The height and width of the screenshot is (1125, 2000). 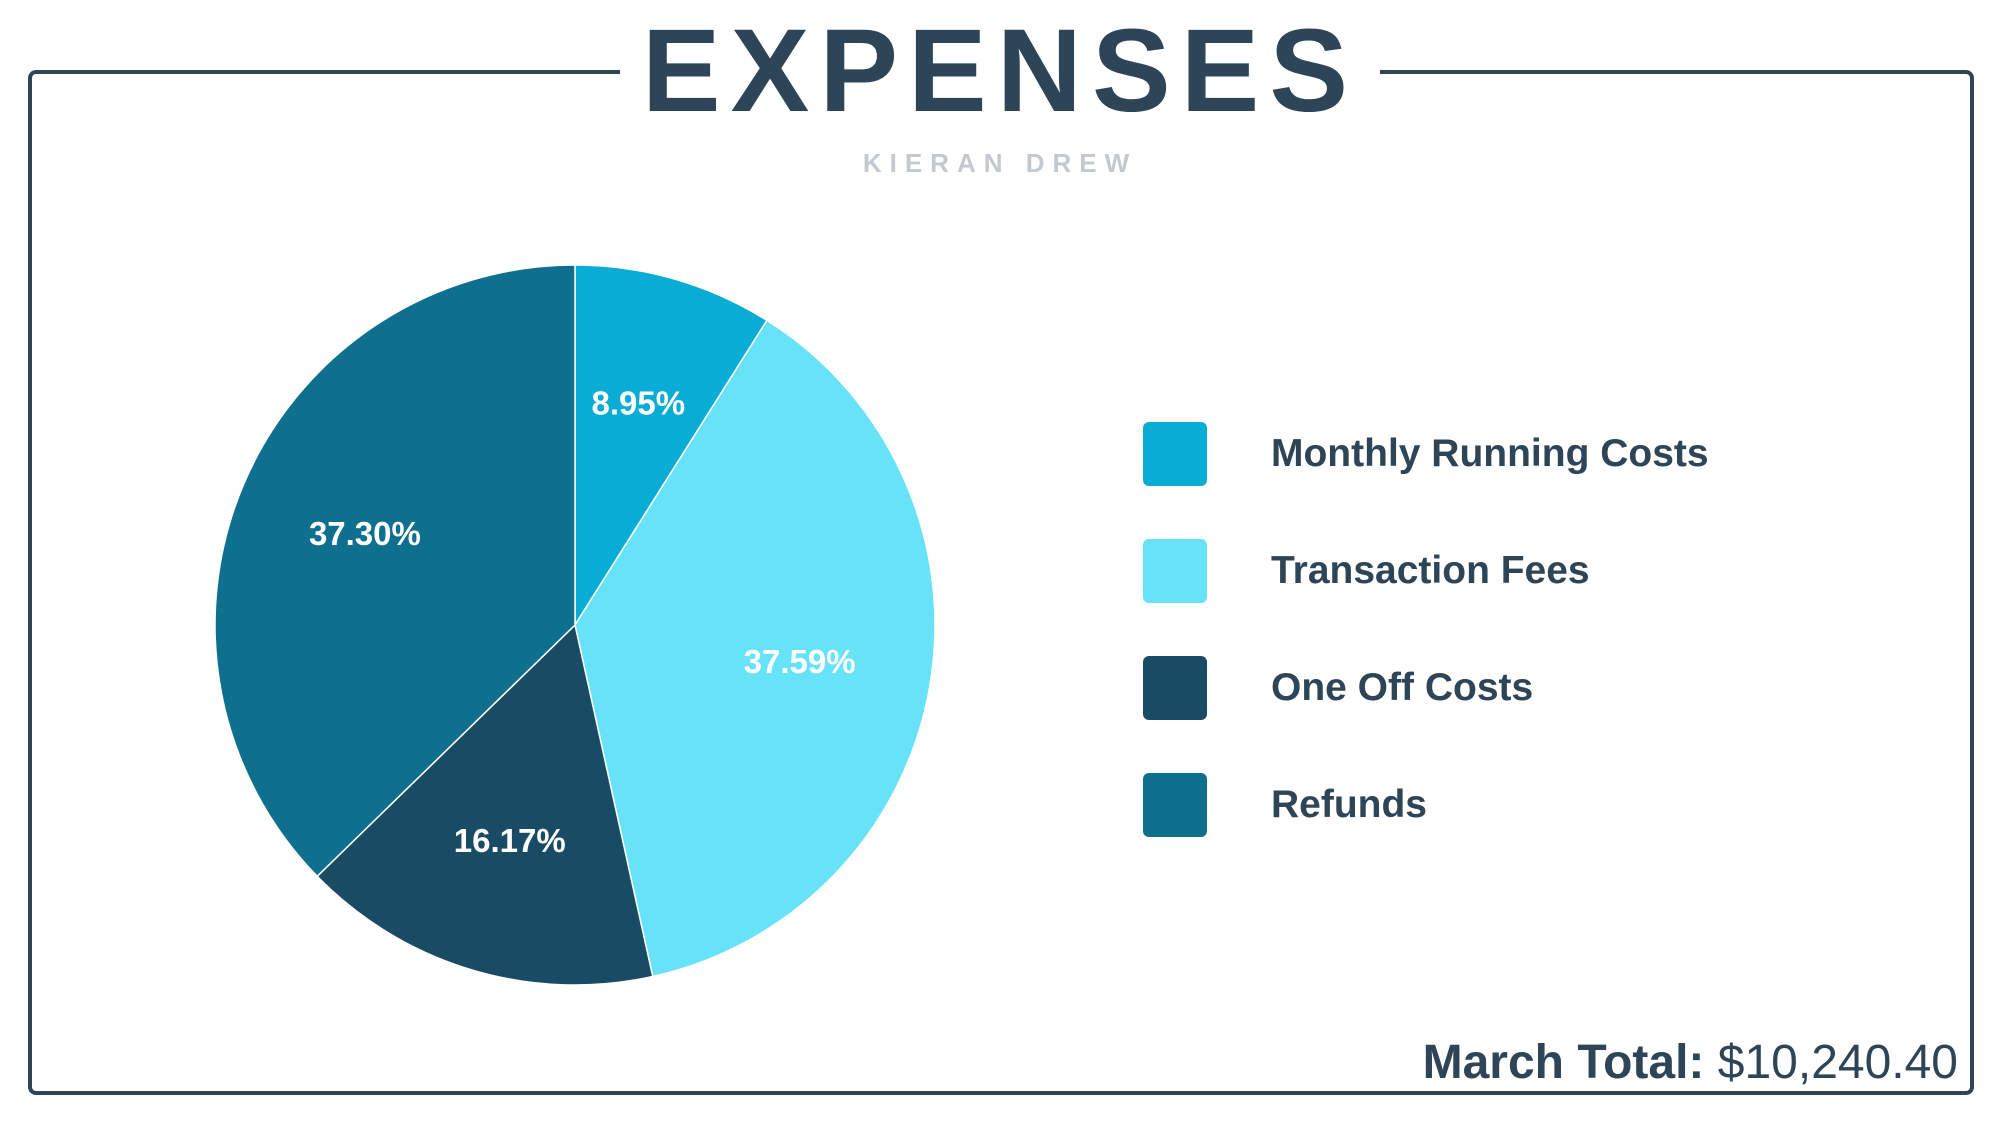 I want to click on pie-data-label: 16.17%, so click(x=510, y=840).